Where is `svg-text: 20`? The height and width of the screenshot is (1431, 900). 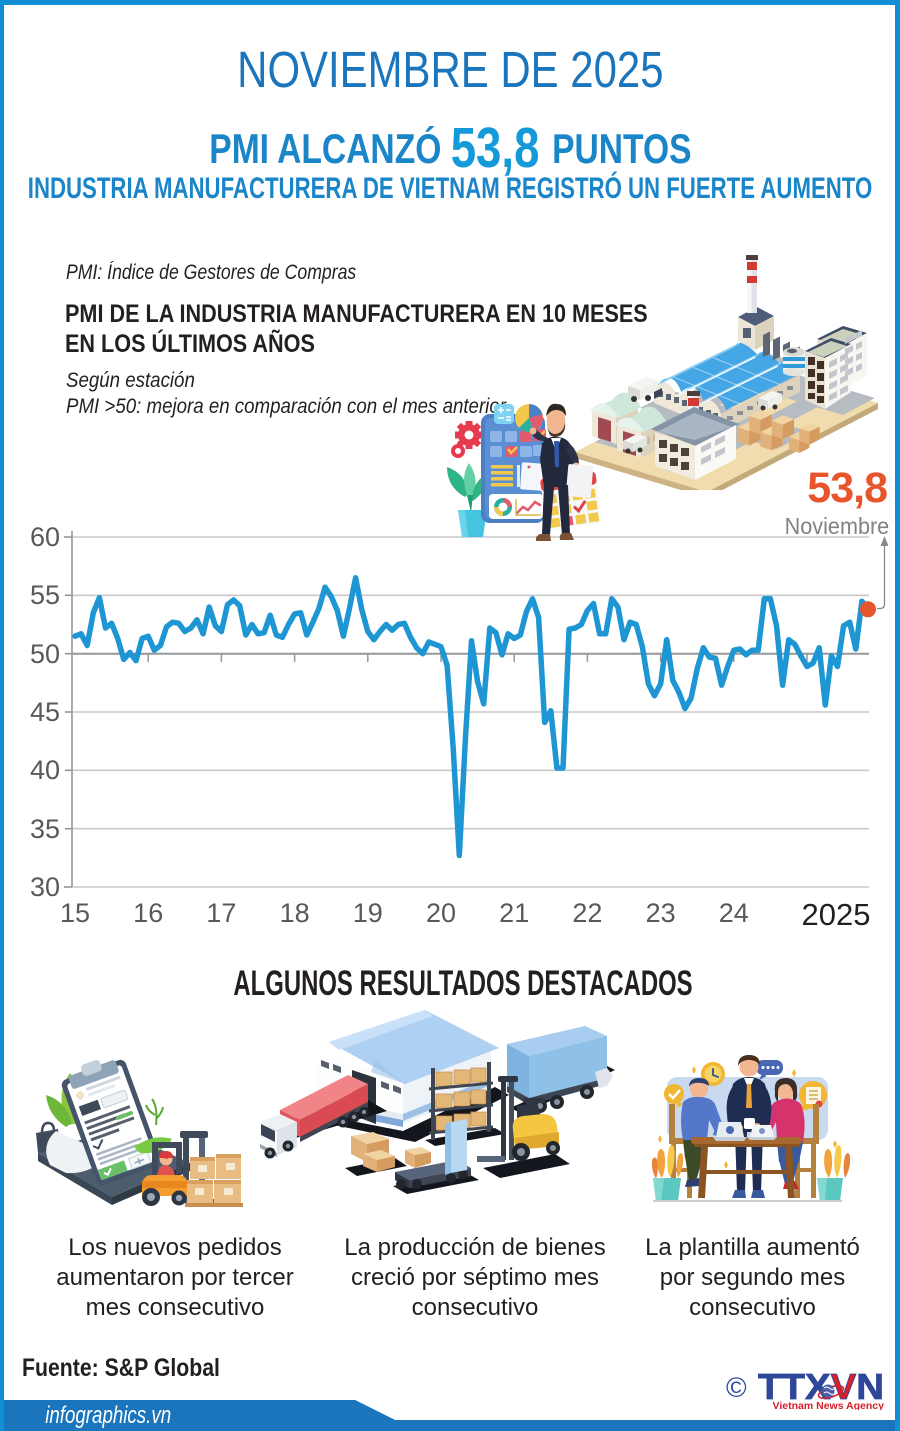
svg-text: 20 is located at coordinates (441, 913).